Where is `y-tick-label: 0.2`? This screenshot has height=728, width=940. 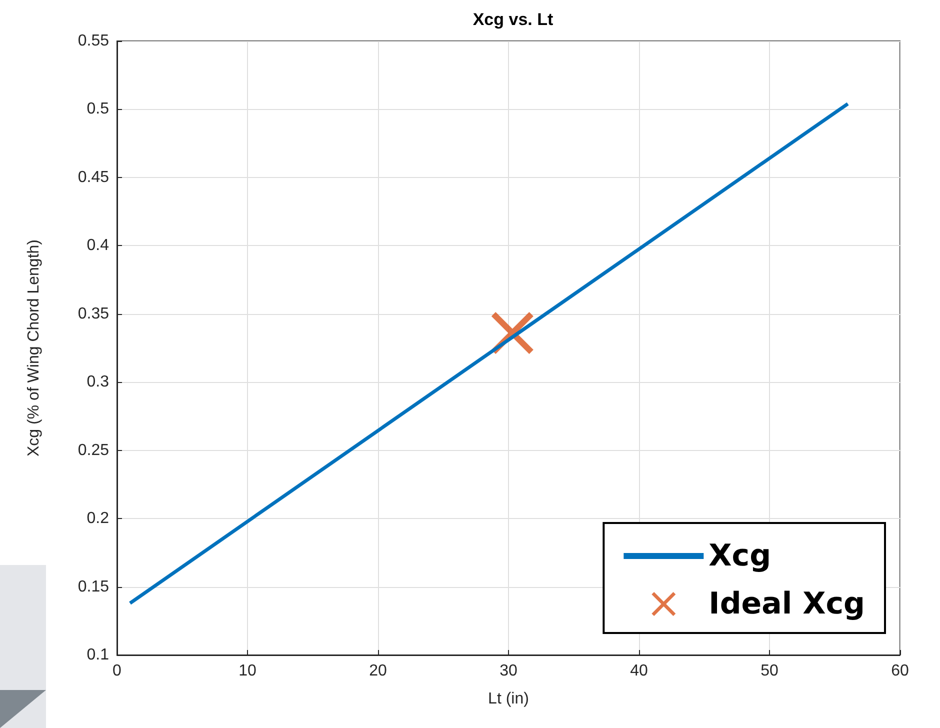 y-tick-label: 0.2 is located at coordinates (98, 519).